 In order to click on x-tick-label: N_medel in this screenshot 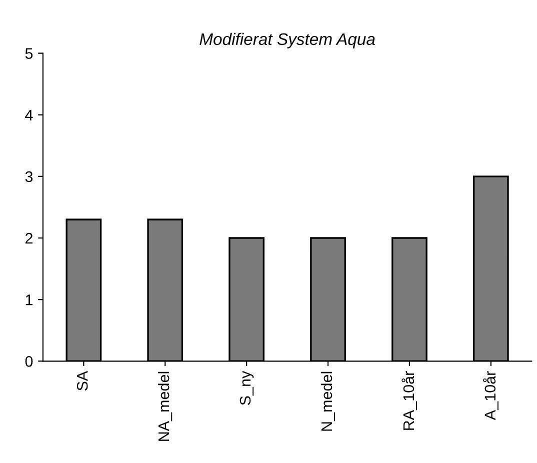, I will do `click(328, 401)`.